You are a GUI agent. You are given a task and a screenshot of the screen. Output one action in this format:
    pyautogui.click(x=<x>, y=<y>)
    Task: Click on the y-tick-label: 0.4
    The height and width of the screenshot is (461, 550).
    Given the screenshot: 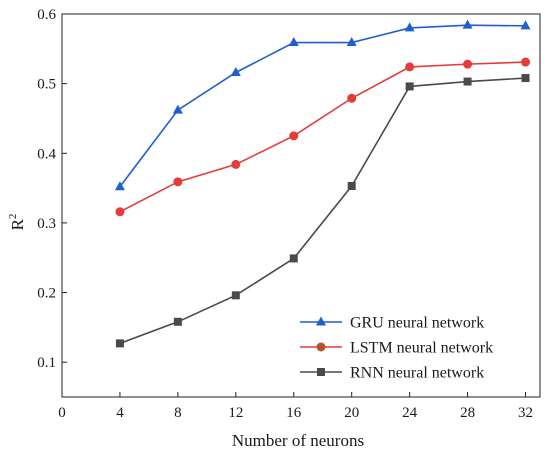 What is the action you would take?
    pyautogui.click(x=46, y=154)
    